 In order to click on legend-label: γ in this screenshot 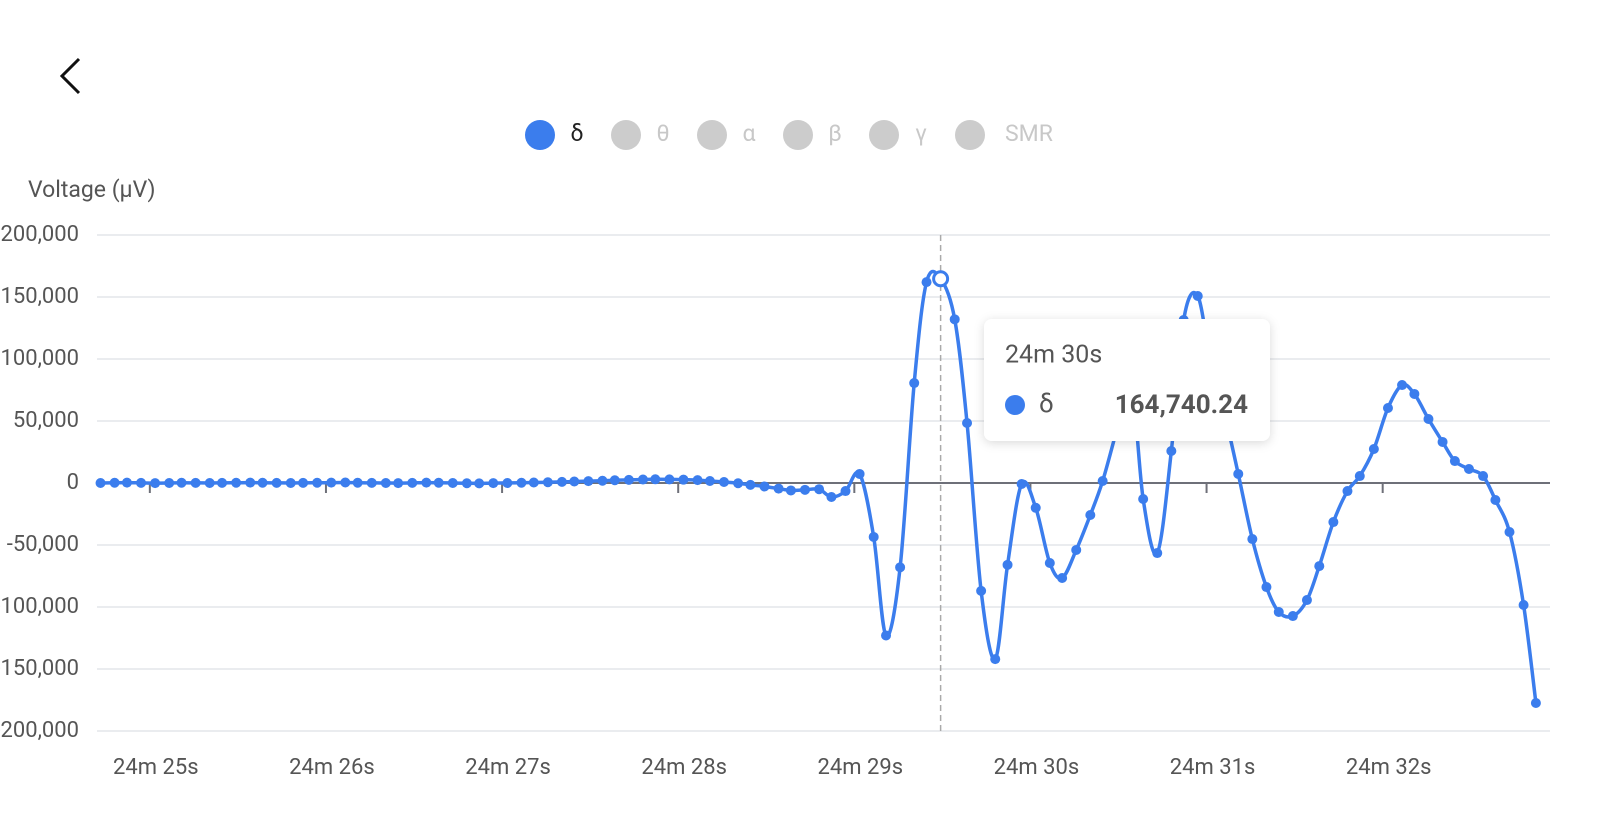, I will do `click(921, 133)`.